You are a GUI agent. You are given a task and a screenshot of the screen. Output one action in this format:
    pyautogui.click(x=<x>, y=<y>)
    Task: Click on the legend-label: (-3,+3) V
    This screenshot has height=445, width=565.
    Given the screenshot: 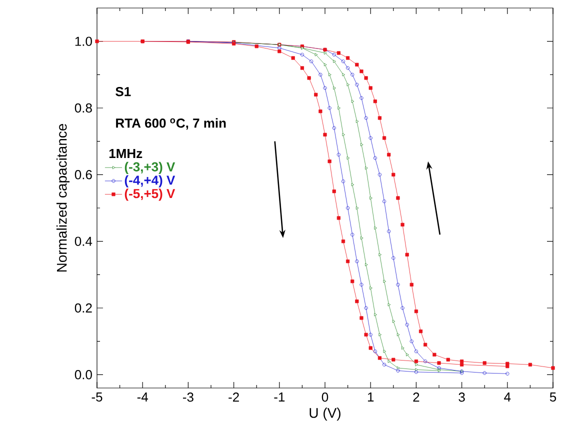 What is the action you would take?
    pyautogui.click(x=150, y=168)
    